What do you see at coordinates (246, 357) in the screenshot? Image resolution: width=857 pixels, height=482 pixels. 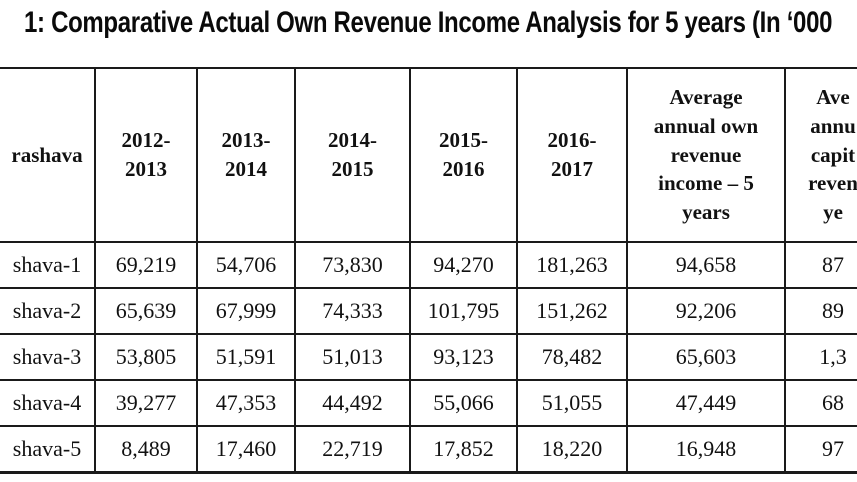 I see `data-cell: 51,591` at bounding box center [246, 357].